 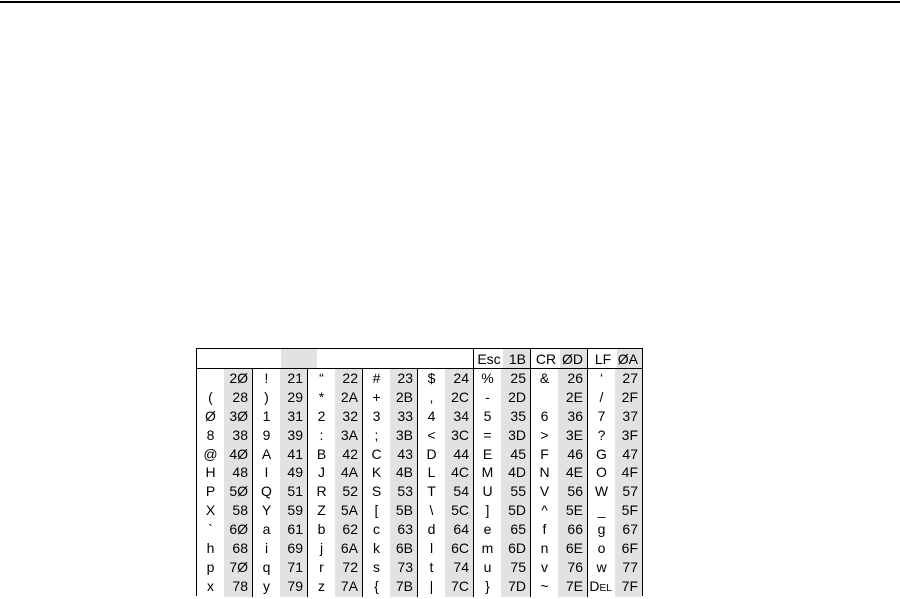 I want to click on table-header-row: Esc 1B CR ØD LF ØA, so click(x=419, y=359).